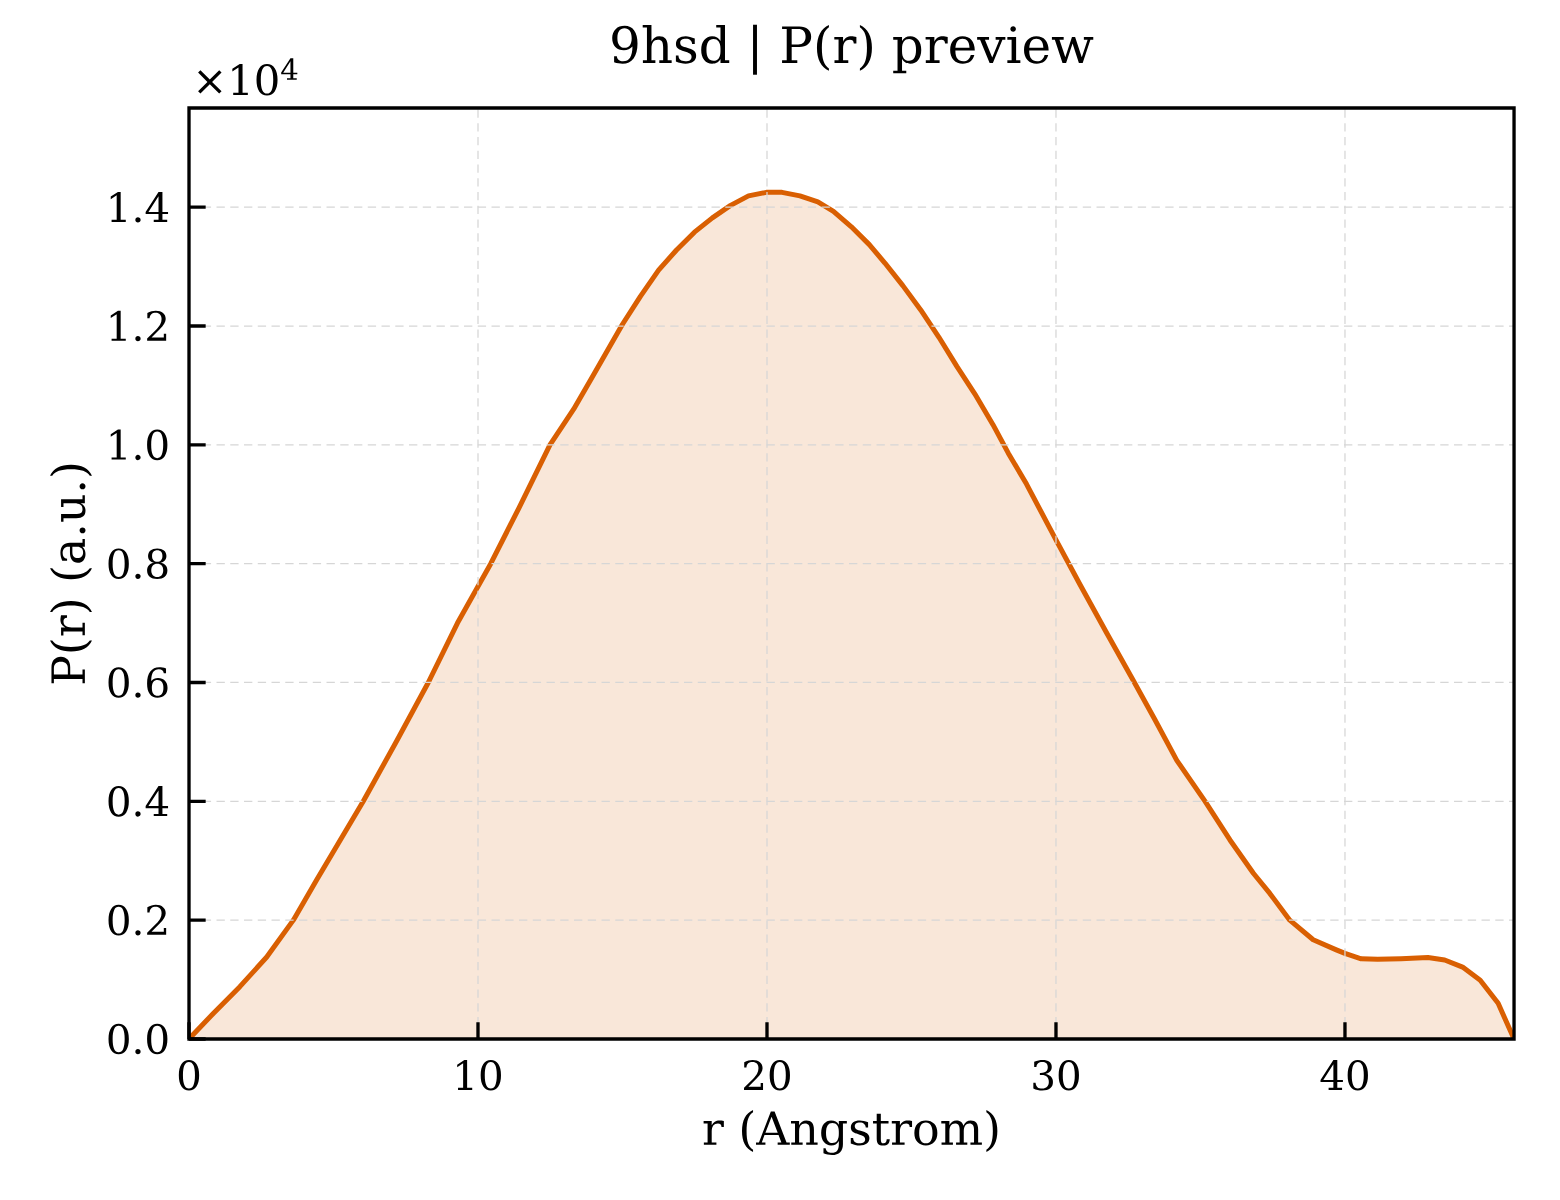  Describe the element at coordinates (248, 77) in the screenshot. I see `text: ×10$^{4}$` at that location.